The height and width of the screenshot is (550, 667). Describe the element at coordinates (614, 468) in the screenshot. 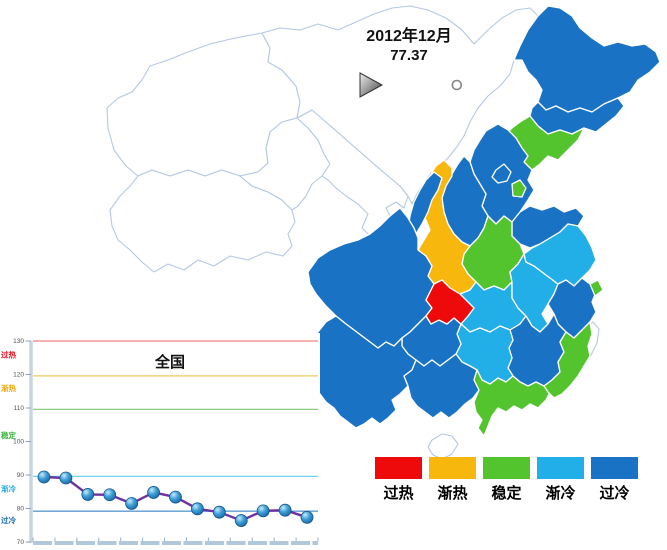

I see `legend-swatch-overcool` at that location.